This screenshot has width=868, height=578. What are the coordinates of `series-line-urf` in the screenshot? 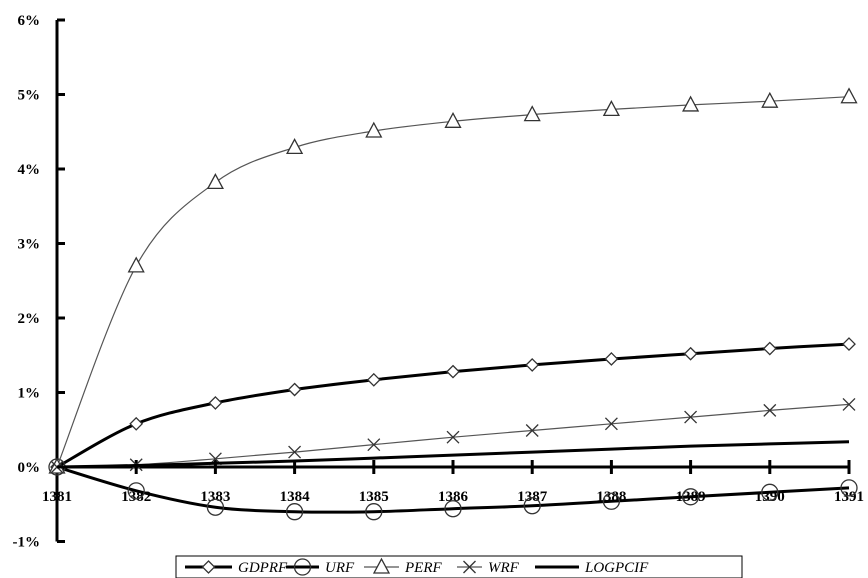 It's located at (453, 489).